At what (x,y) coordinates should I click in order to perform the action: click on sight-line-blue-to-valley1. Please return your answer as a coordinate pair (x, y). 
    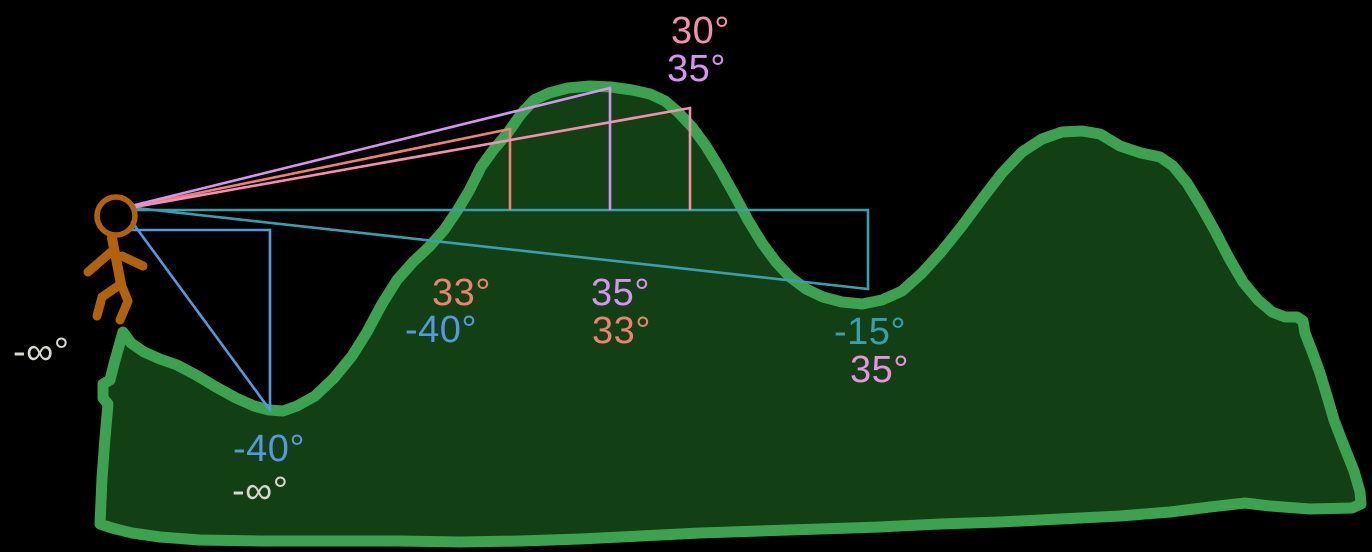
    Looking at the image, I should click on (201, 316).